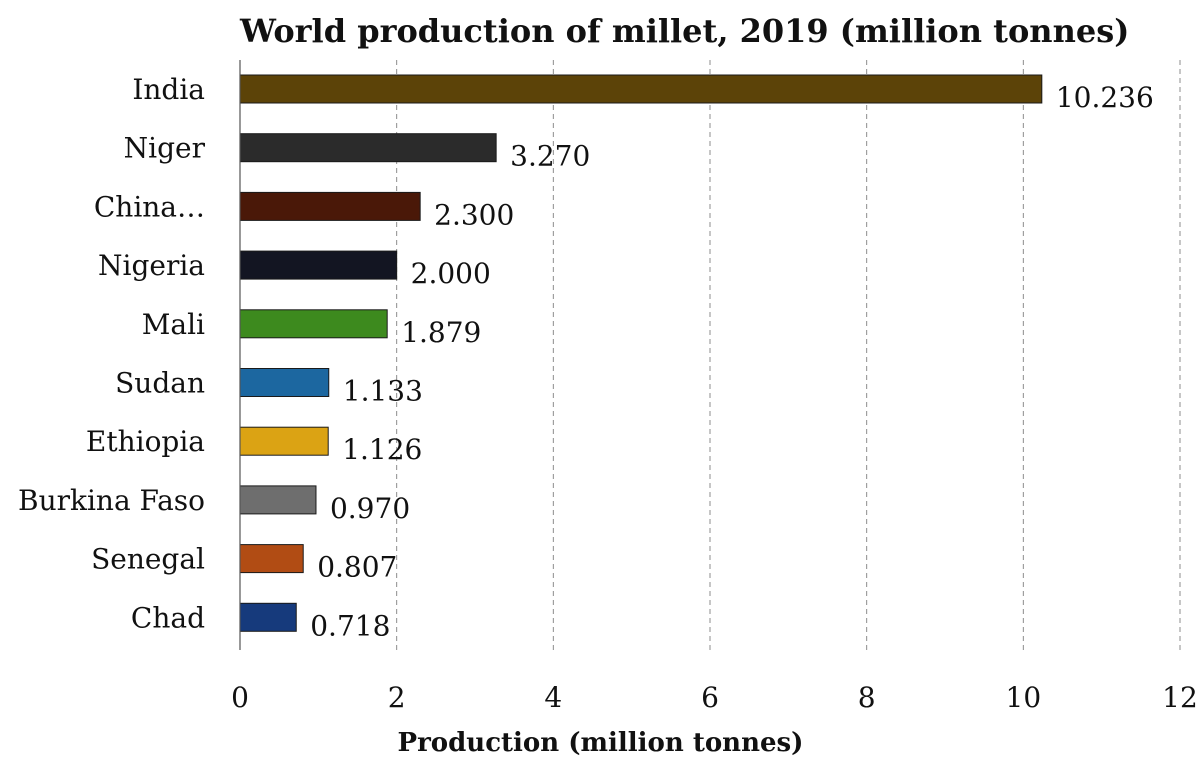  Describe the element at coordinates (474, 214) in the screenshot. I see `value-label: 2.300` at that location.